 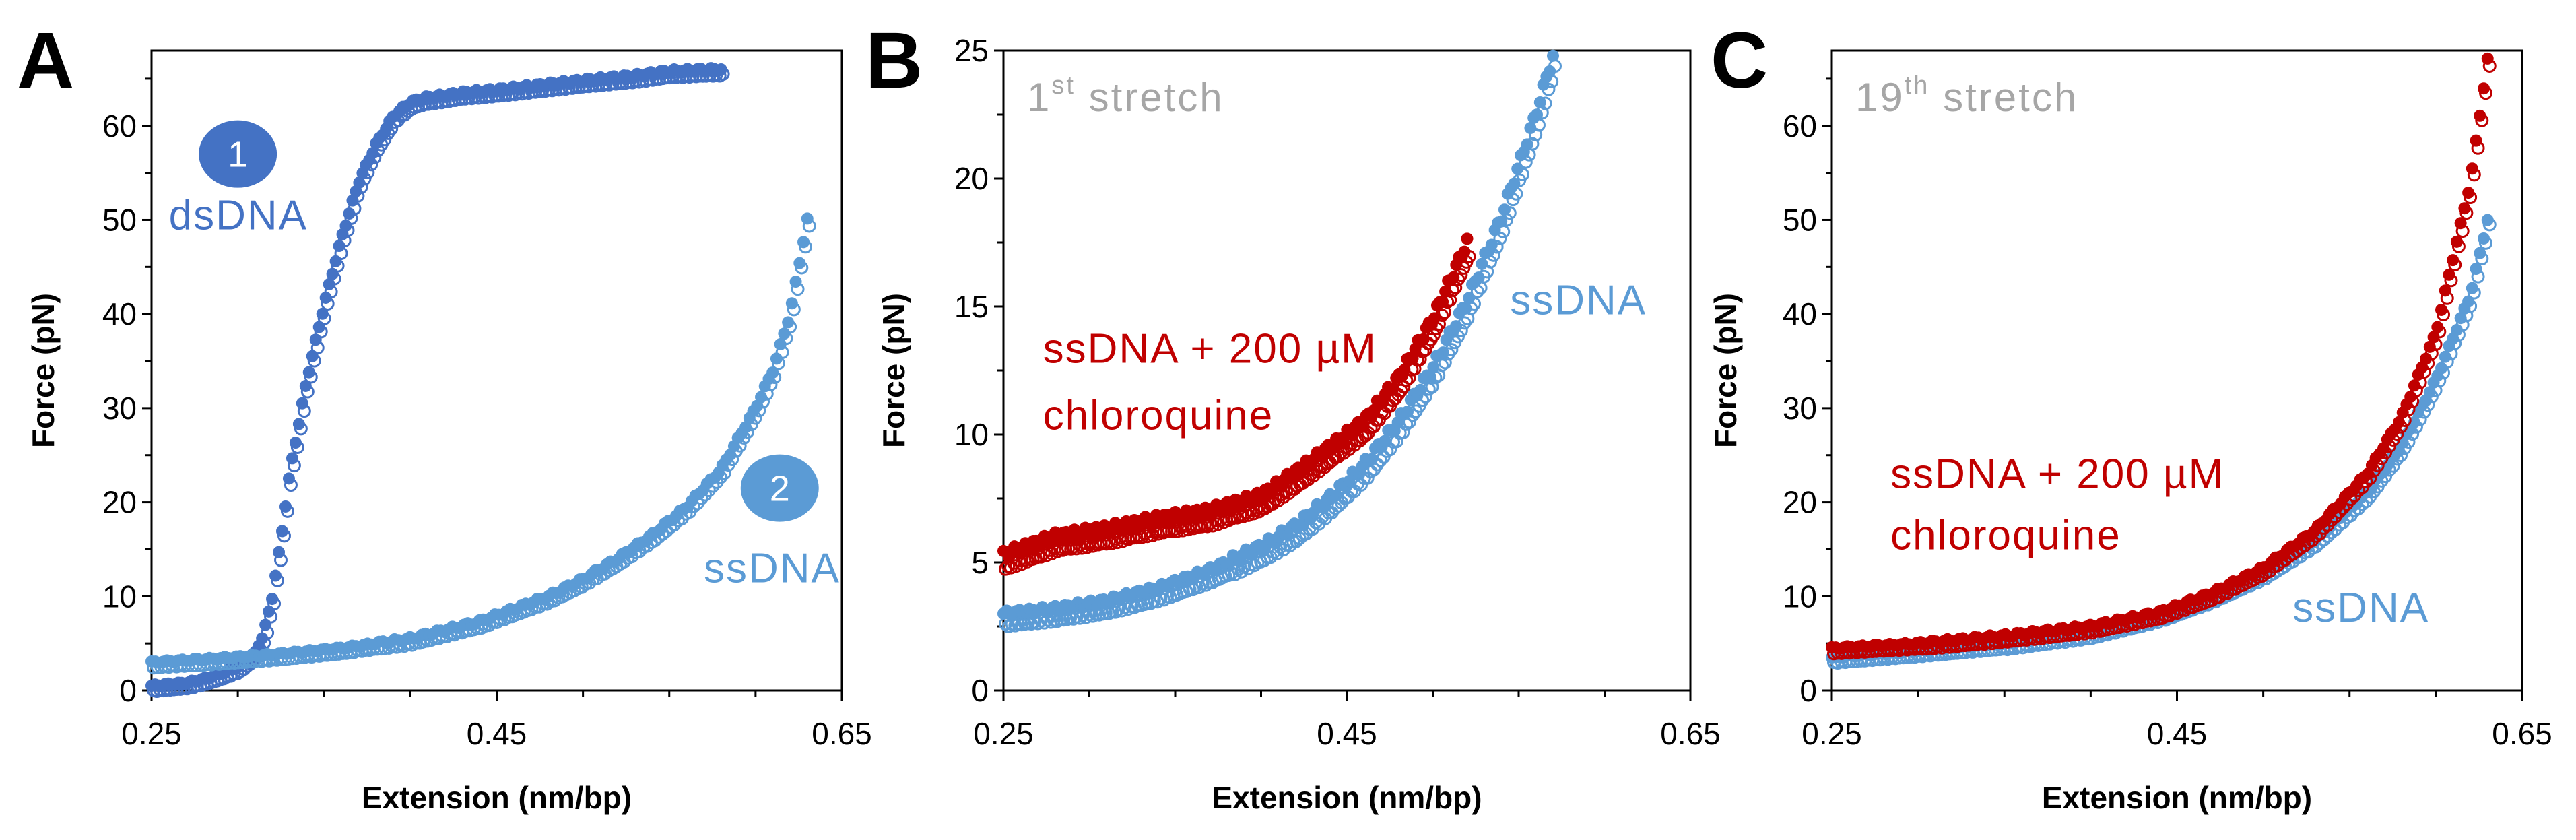 What do you see at coordinates (1739, 60) in the screenshot?
I see `panel-letter: C` at bounding box center [1739, 60].